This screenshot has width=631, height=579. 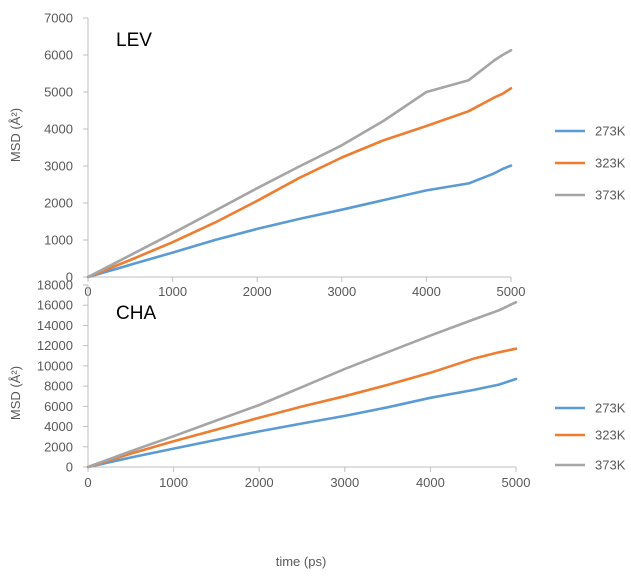 I want to click on lev-legend-label-273K: 273K, so click(x=610, y=131).